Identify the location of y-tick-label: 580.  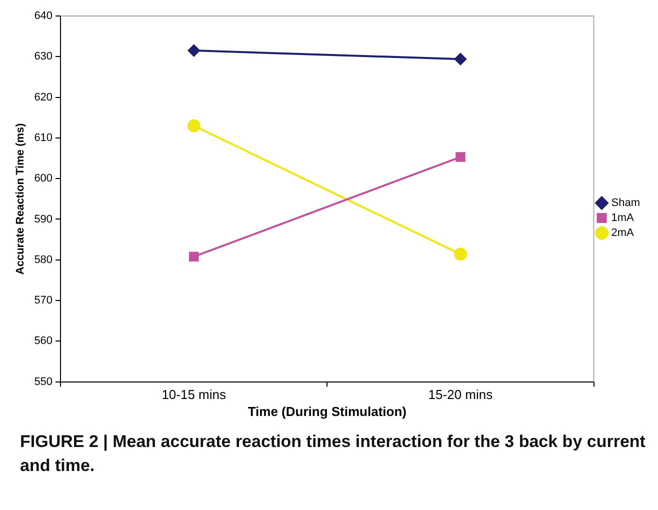
(43, 260).